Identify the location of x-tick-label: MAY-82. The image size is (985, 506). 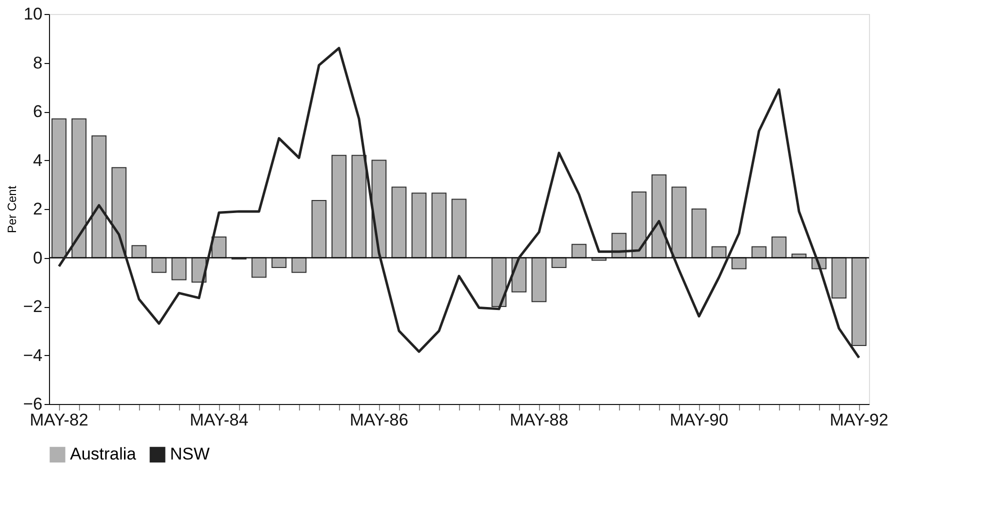
(59, 420).